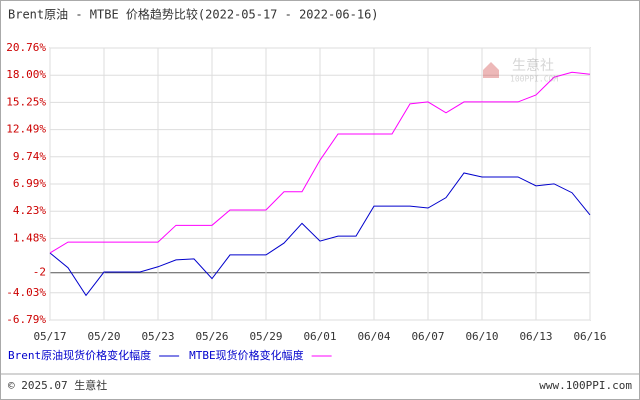 The height and width of the screenshot is (400, 640). I want to click on y-tick-label: 12.49%, so click(26, 129).